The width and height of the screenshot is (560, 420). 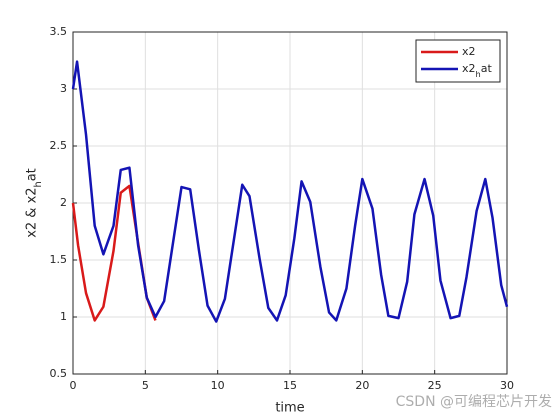 I want to click on x-tick-label: 0, so click(x=73, y=385).